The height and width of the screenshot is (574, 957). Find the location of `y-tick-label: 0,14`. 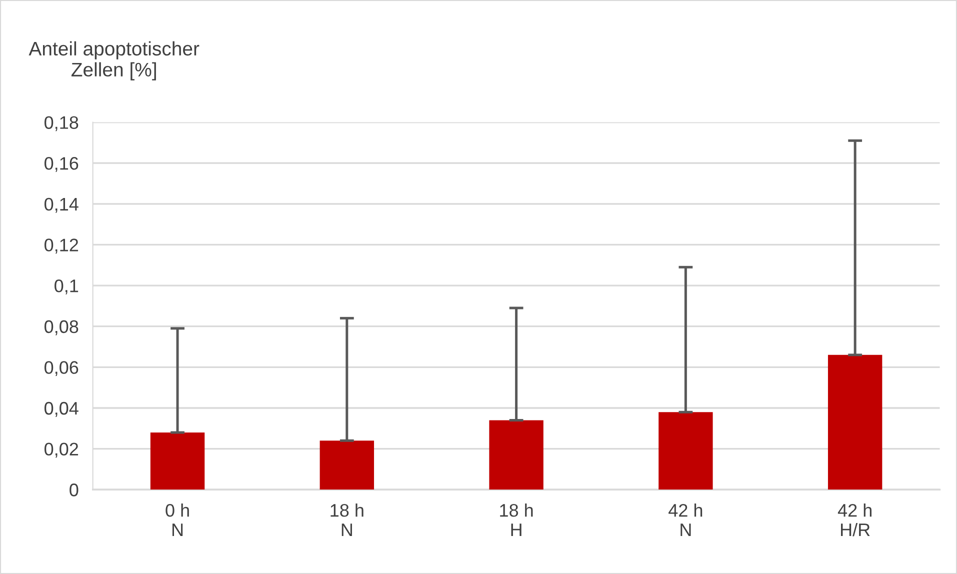

y-tick-label: 0,14 is located at coordinates (61, 205).